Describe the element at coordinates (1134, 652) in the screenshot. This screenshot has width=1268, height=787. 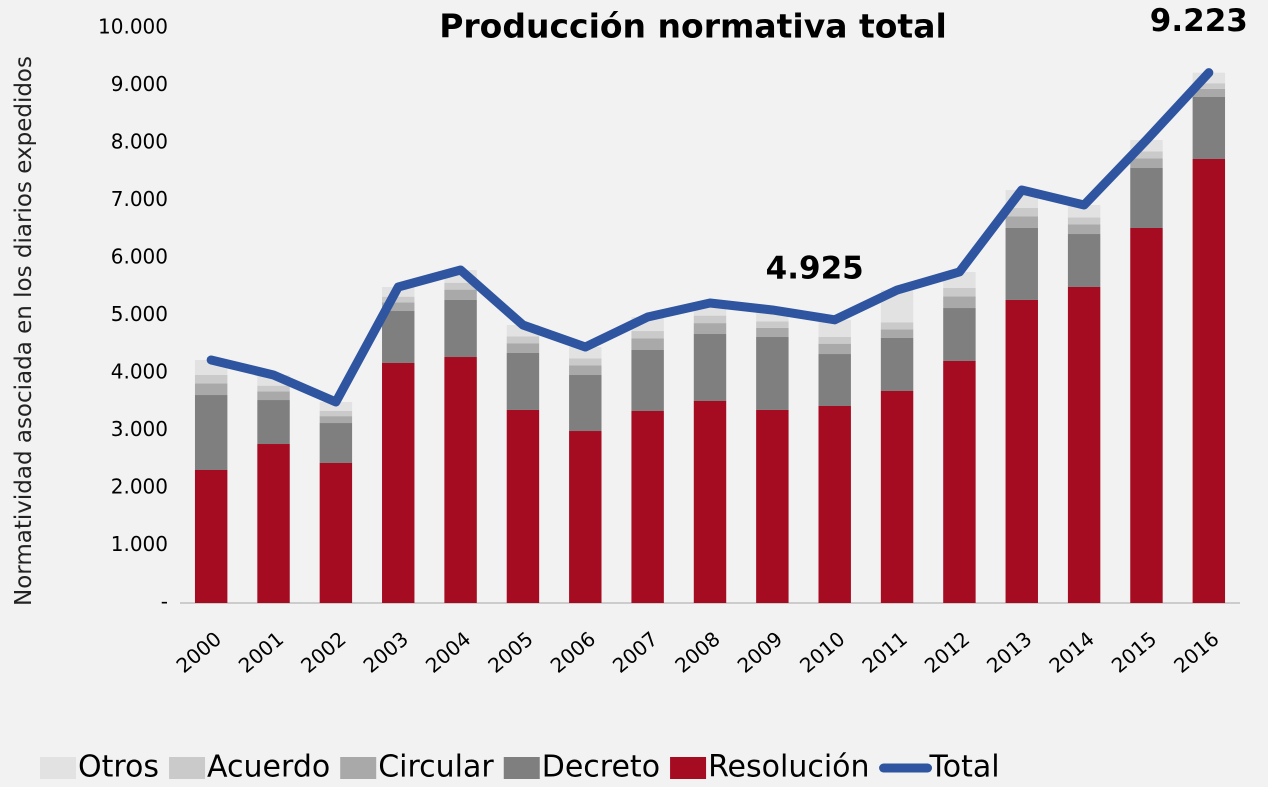
I see `x-tick-label: 2015` at that location.